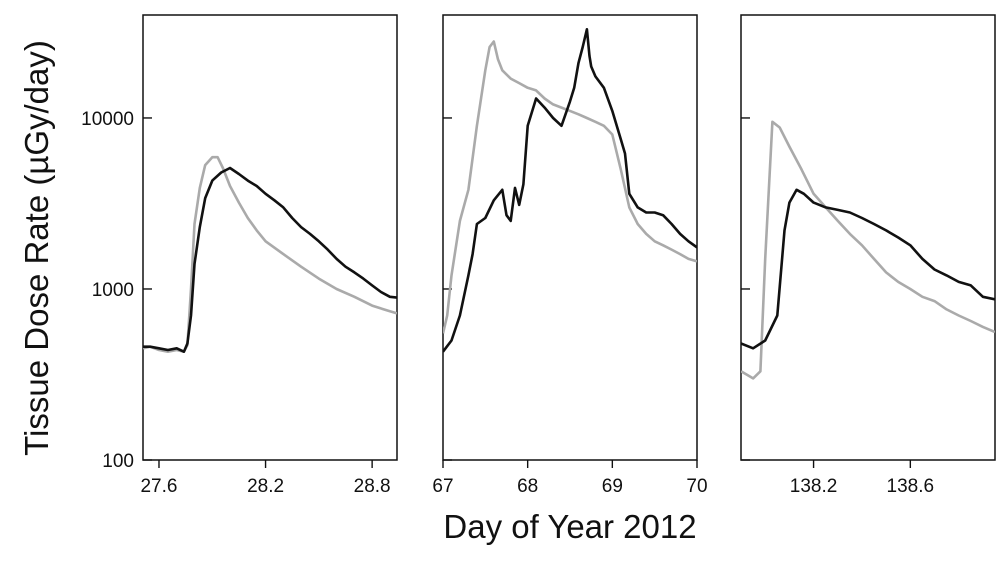  I want to click on x-tick-label: 138.6, so click(911, 486).